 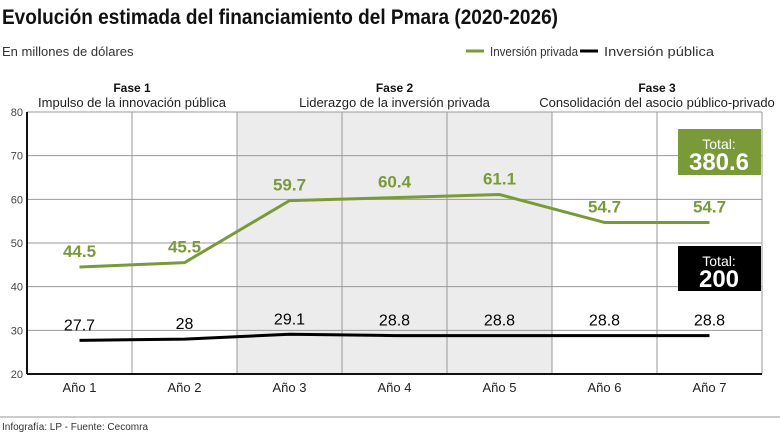 I want to click on x-tick-label: Año 3, so click(x=290, y=387).